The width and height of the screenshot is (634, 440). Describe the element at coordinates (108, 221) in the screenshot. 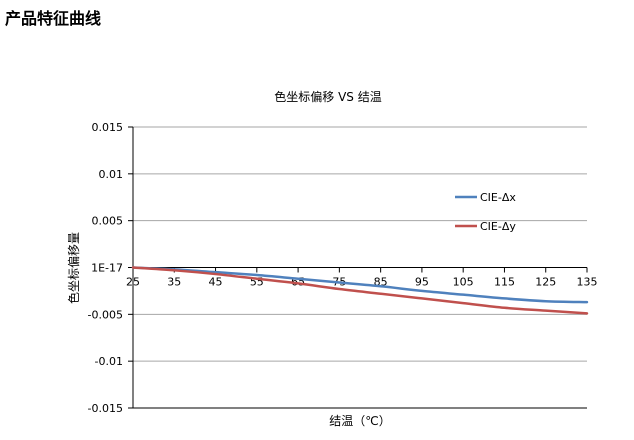

I see `y-tick-label: 0.005` at that location.